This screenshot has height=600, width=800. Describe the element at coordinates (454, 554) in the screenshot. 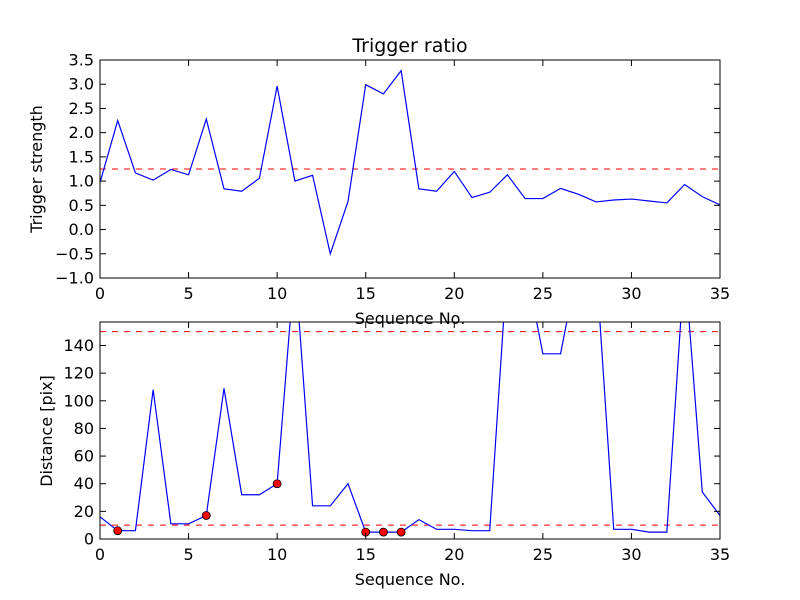

I see `bottom-x-tick-label: 20` at that location.